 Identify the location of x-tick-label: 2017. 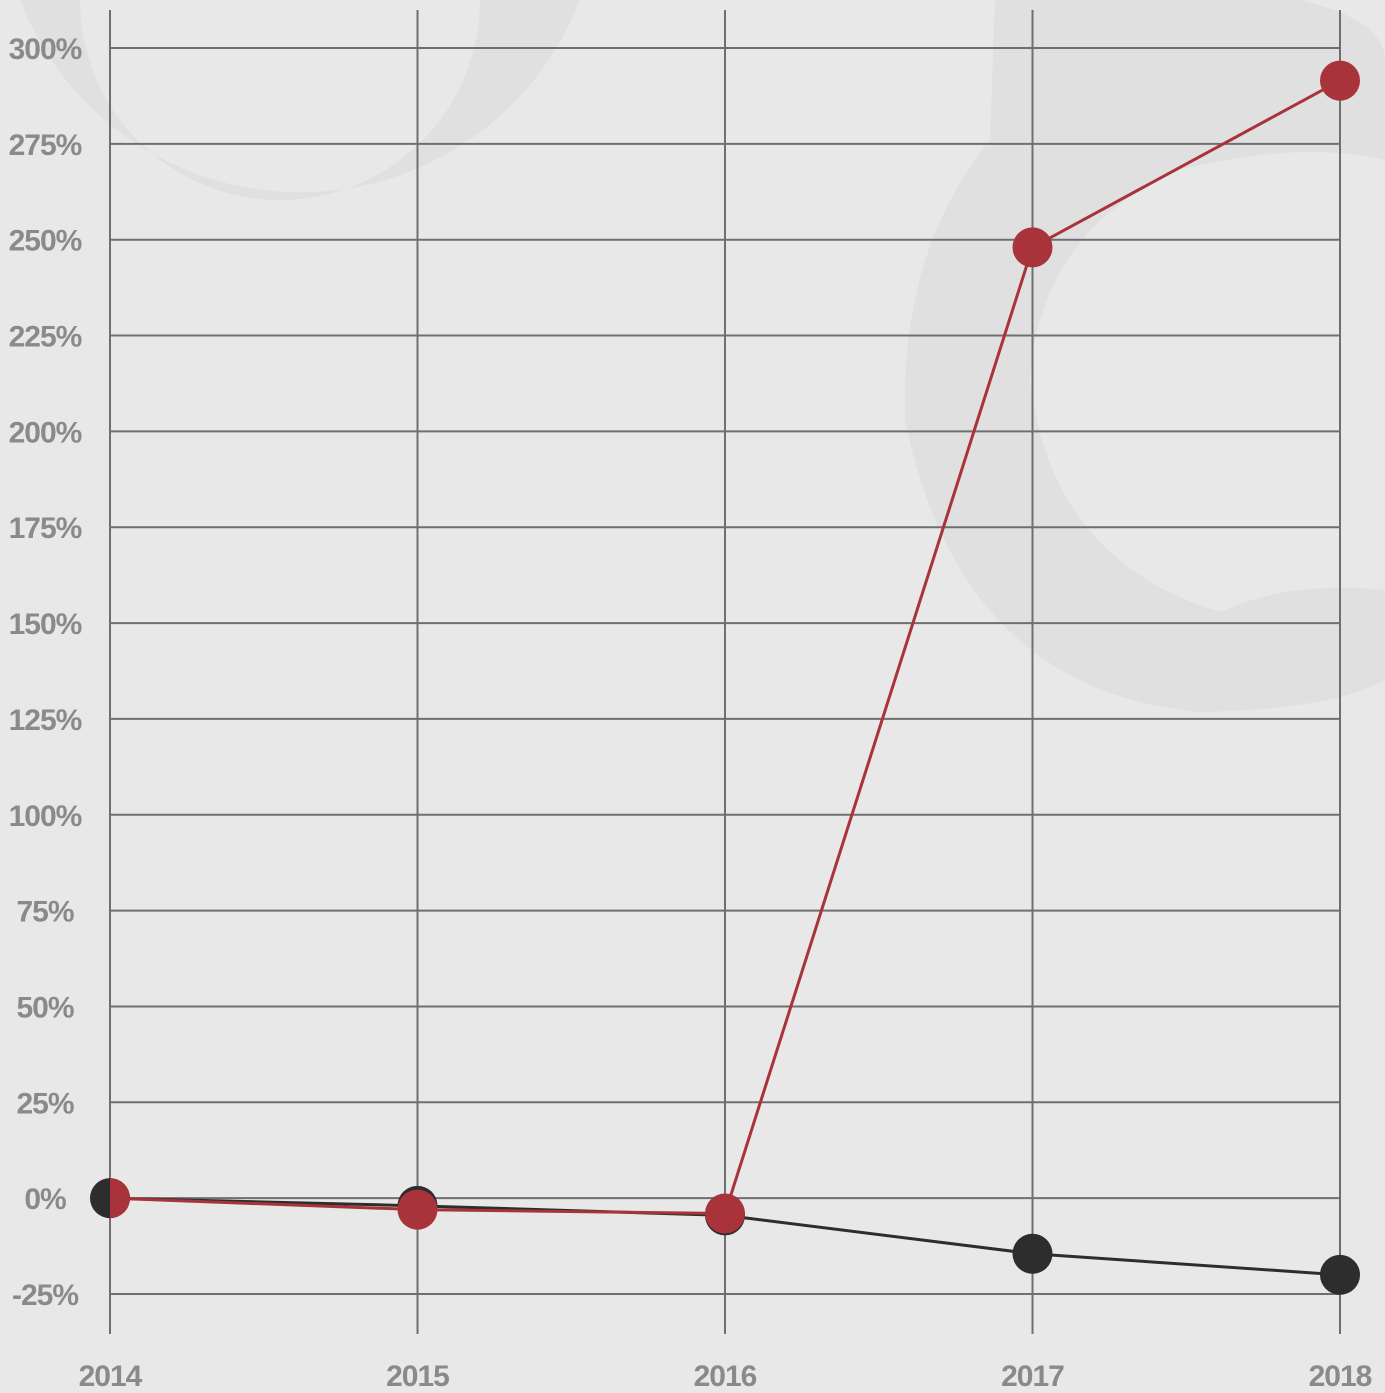
(1032, 1376).